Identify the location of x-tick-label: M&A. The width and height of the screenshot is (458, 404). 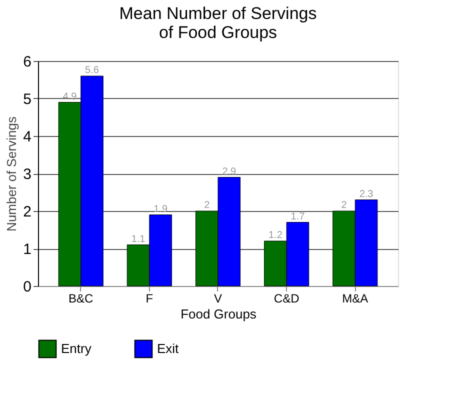
(355, 299).